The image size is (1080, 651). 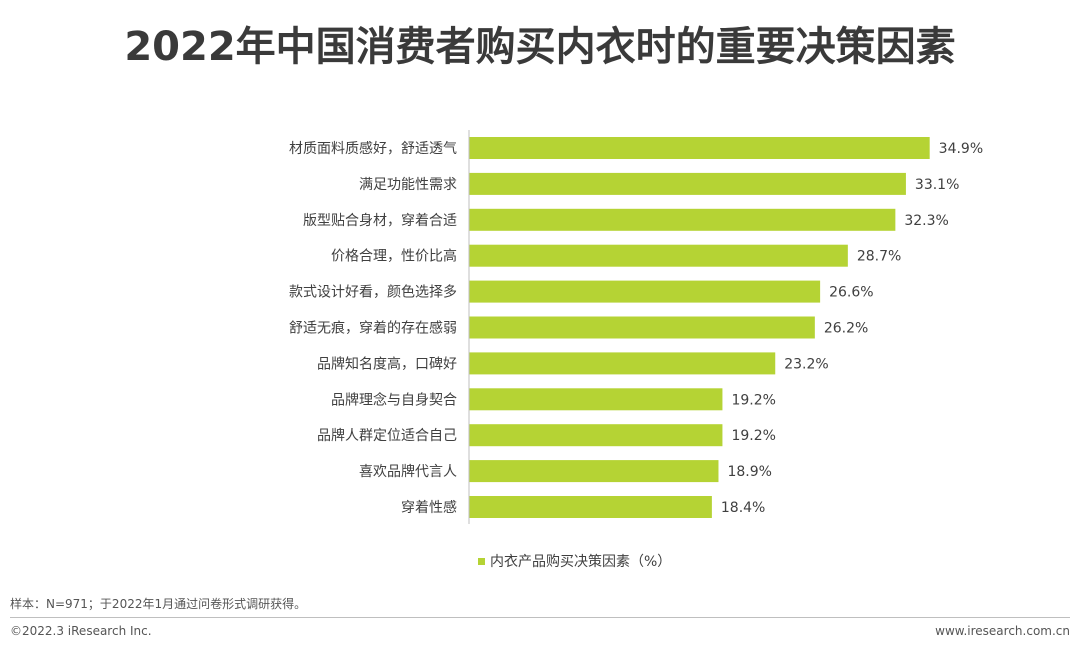 What do you see at coordinates (81, 631) in the screenshot?
I see `copyright: ©2022.3 iResearch Inc.` at bounding box center [81, 631].